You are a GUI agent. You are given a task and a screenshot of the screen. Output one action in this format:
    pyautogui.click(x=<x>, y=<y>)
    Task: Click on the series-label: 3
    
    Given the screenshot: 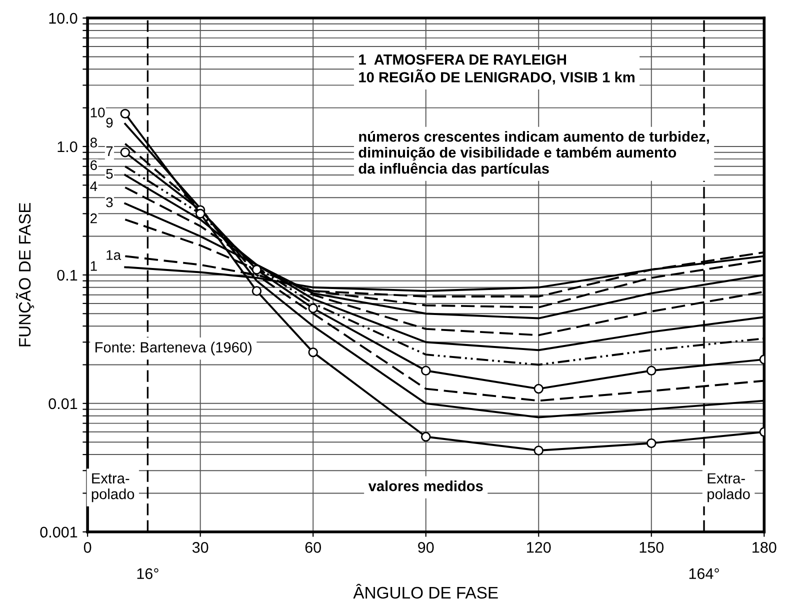 What is the action you would take?
    pyautogui.click(x=109, y=202)
    